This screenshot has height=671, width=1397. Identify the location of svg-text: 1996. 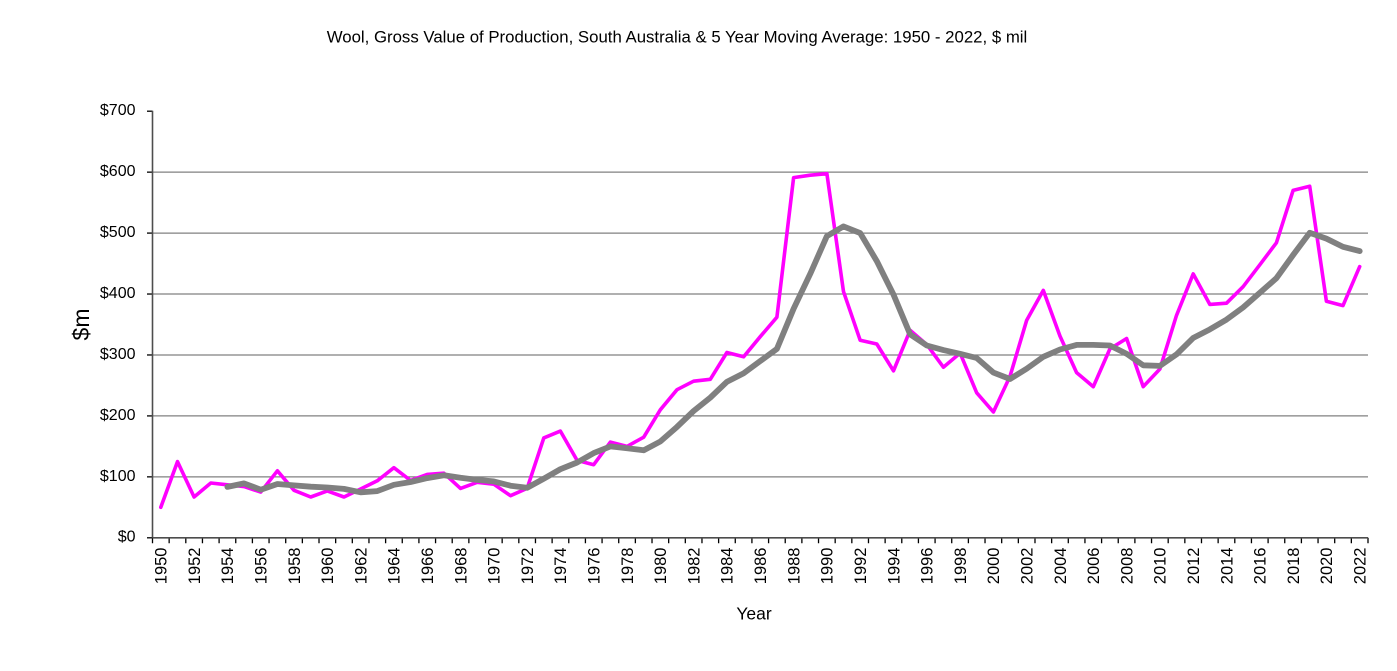
(928, 566).